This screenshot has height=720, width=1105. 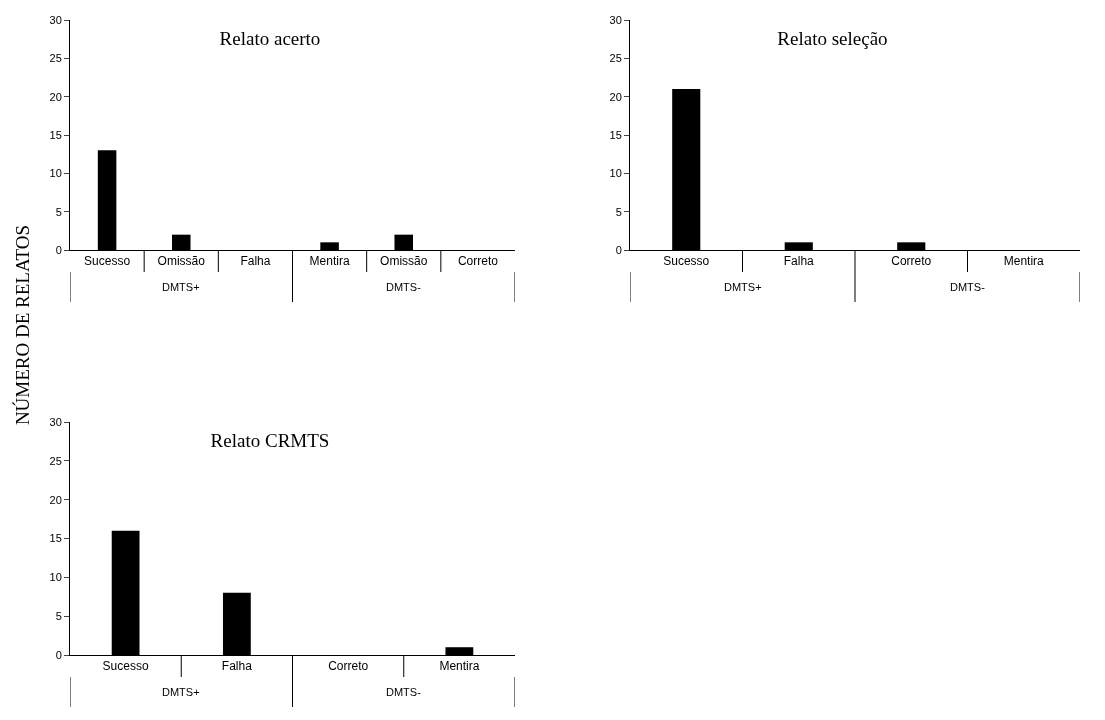 I want to click on chart-title: Relato acerto, so click(x=270, y=39).